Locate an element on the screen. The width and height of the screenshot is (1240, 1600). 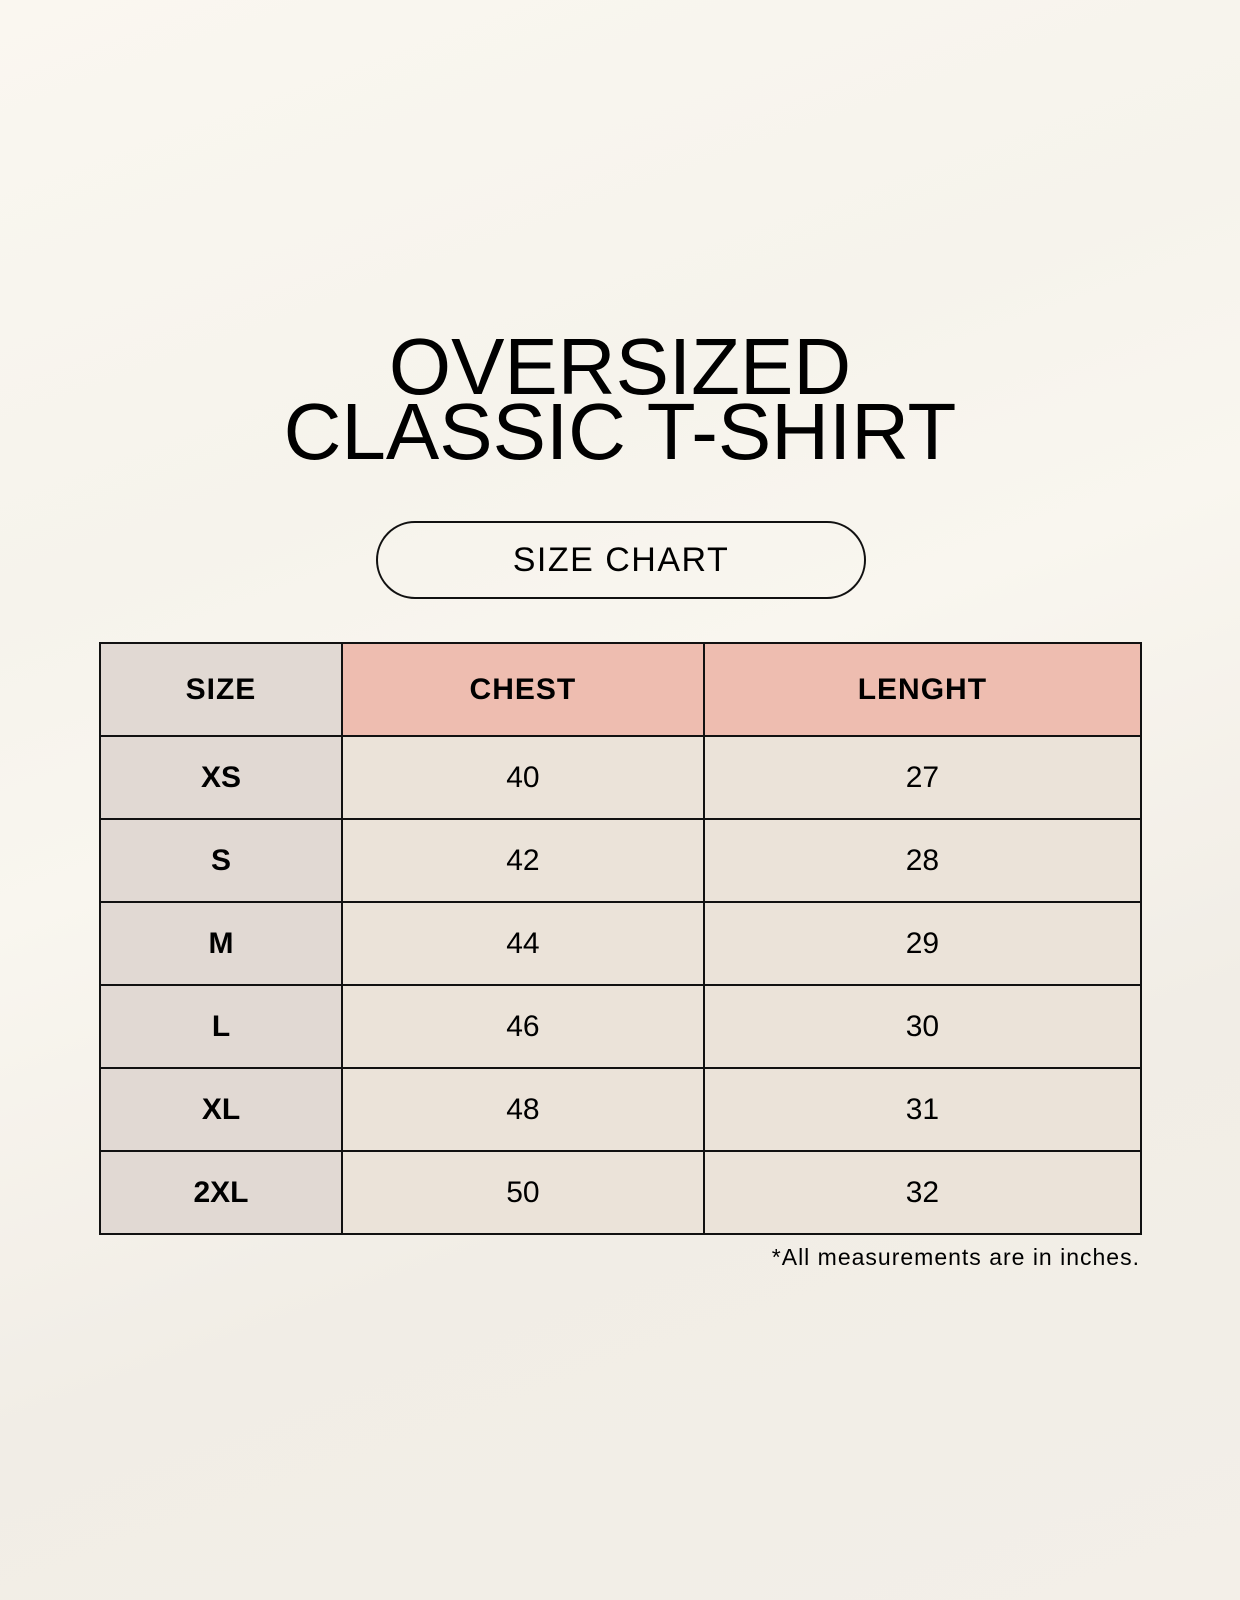
size-cell: XS is located at coordinates (221, 777).